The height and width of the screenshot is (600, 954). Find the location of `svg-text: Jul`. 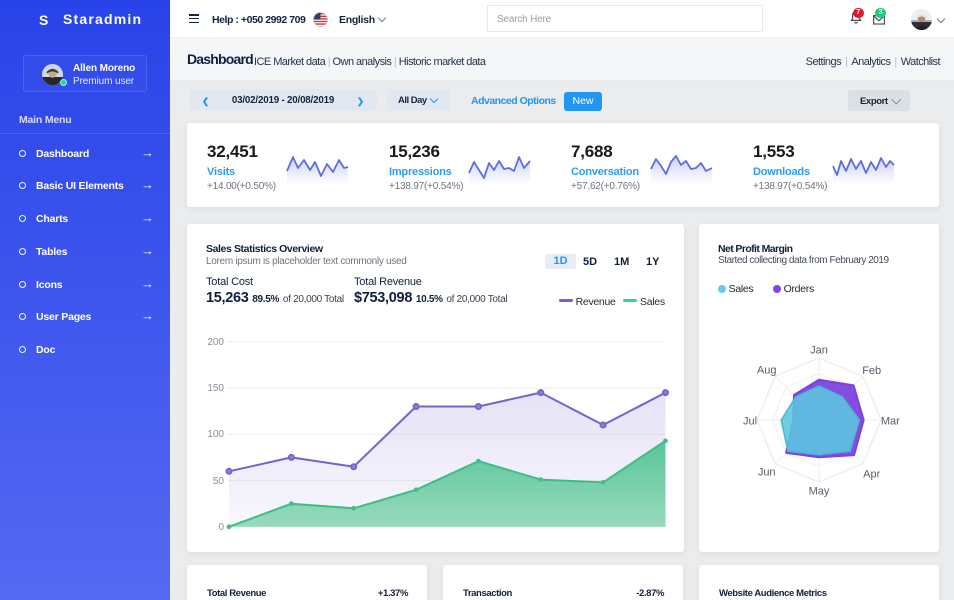

svg-text: Jul is located at coordinates (750, 421).